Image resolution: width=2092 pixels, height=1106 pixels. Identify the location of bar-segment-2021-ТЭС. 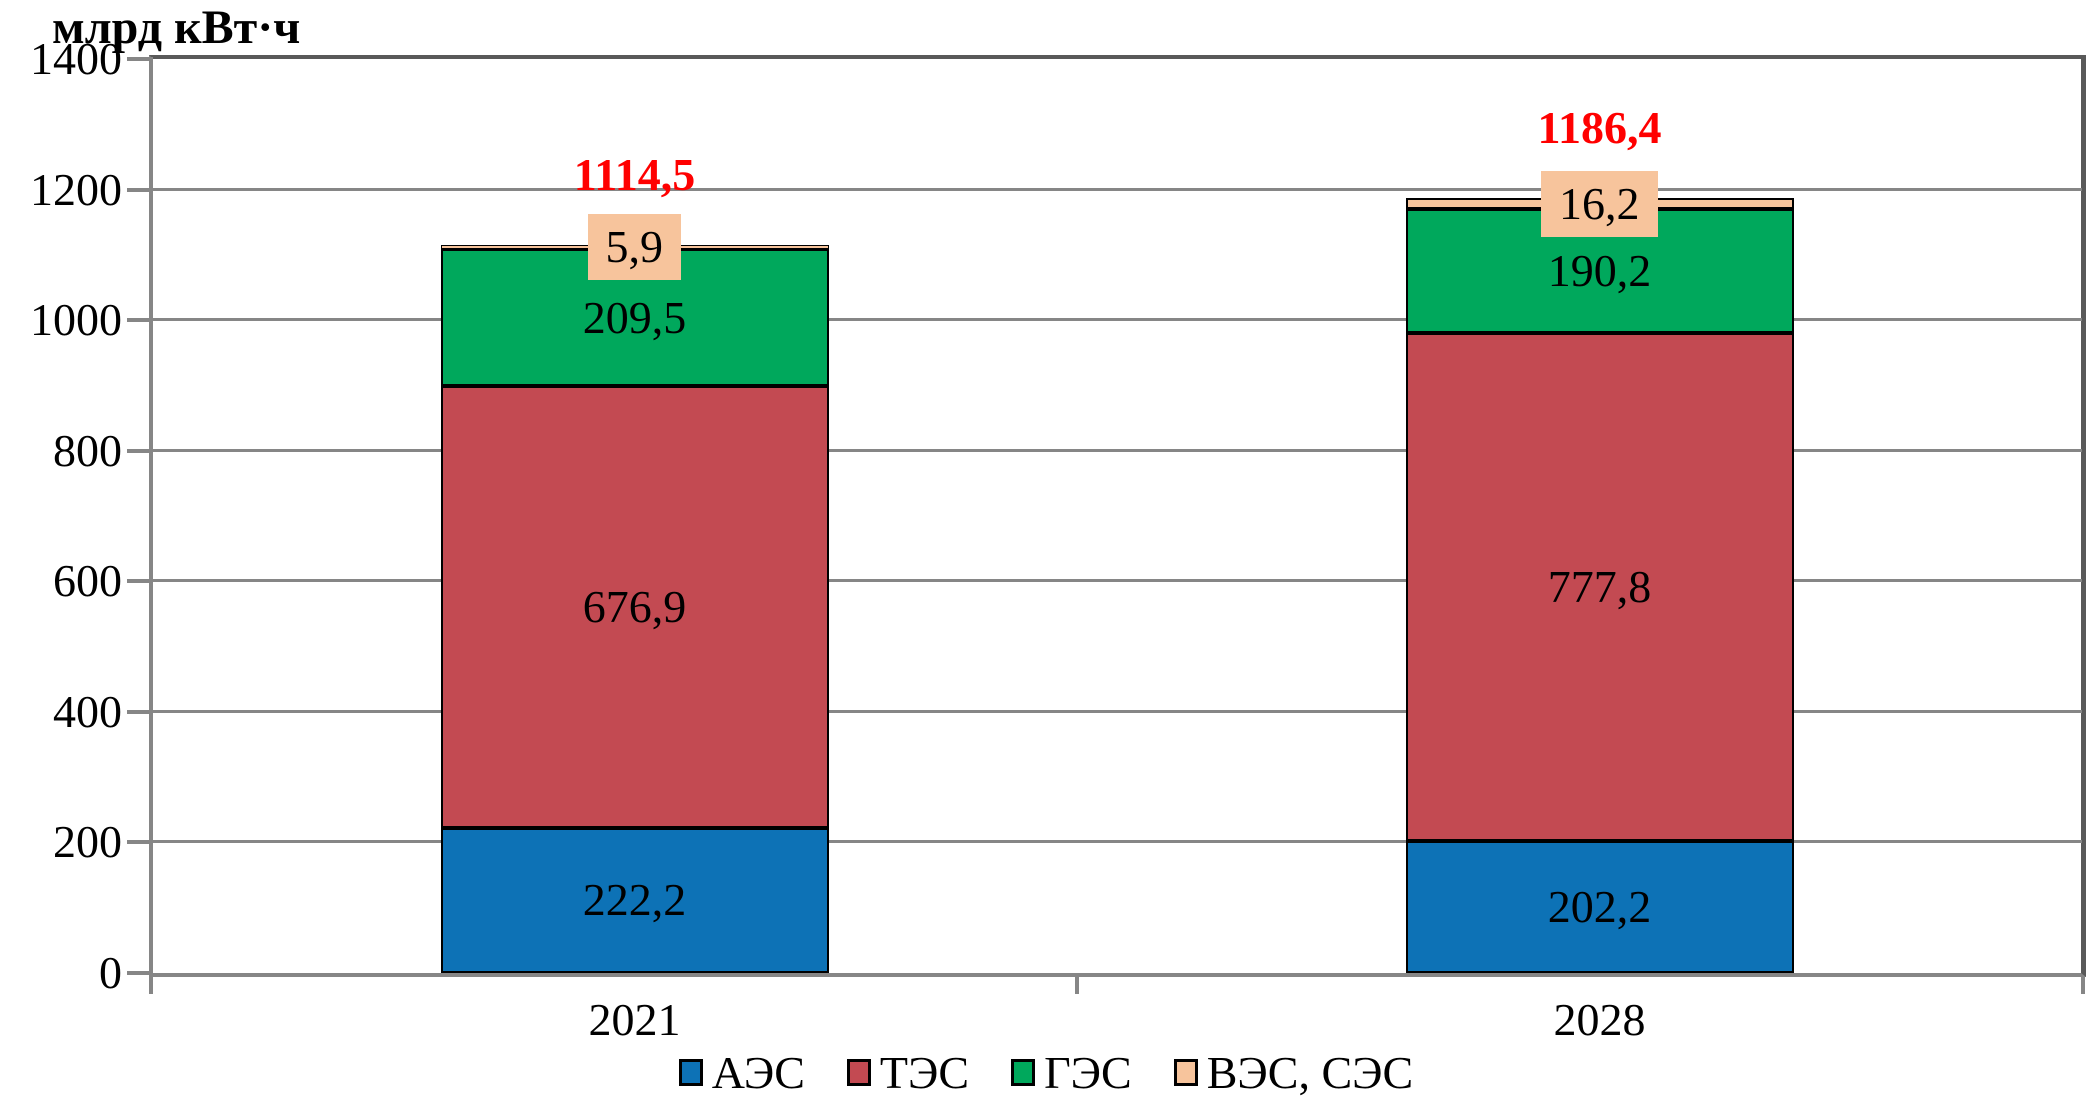
(634, 607).